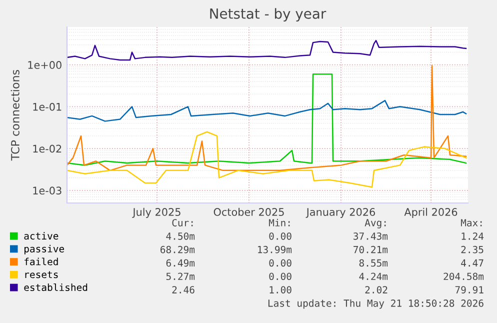  What do you see at coordinates (15, 115) in the screenshot?
I see `y-axis-title: TCP connections` at bounding box center [15, 115].